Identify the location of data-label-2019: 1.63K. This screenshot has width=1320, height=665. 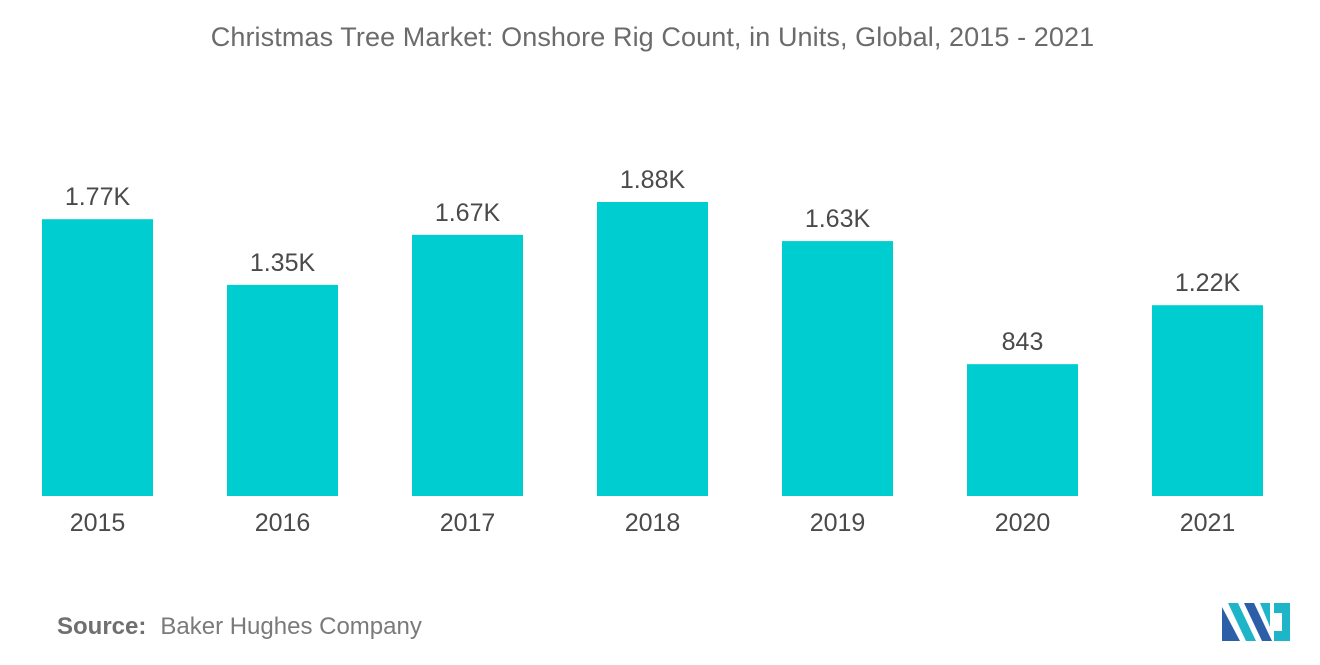
(838, 219).